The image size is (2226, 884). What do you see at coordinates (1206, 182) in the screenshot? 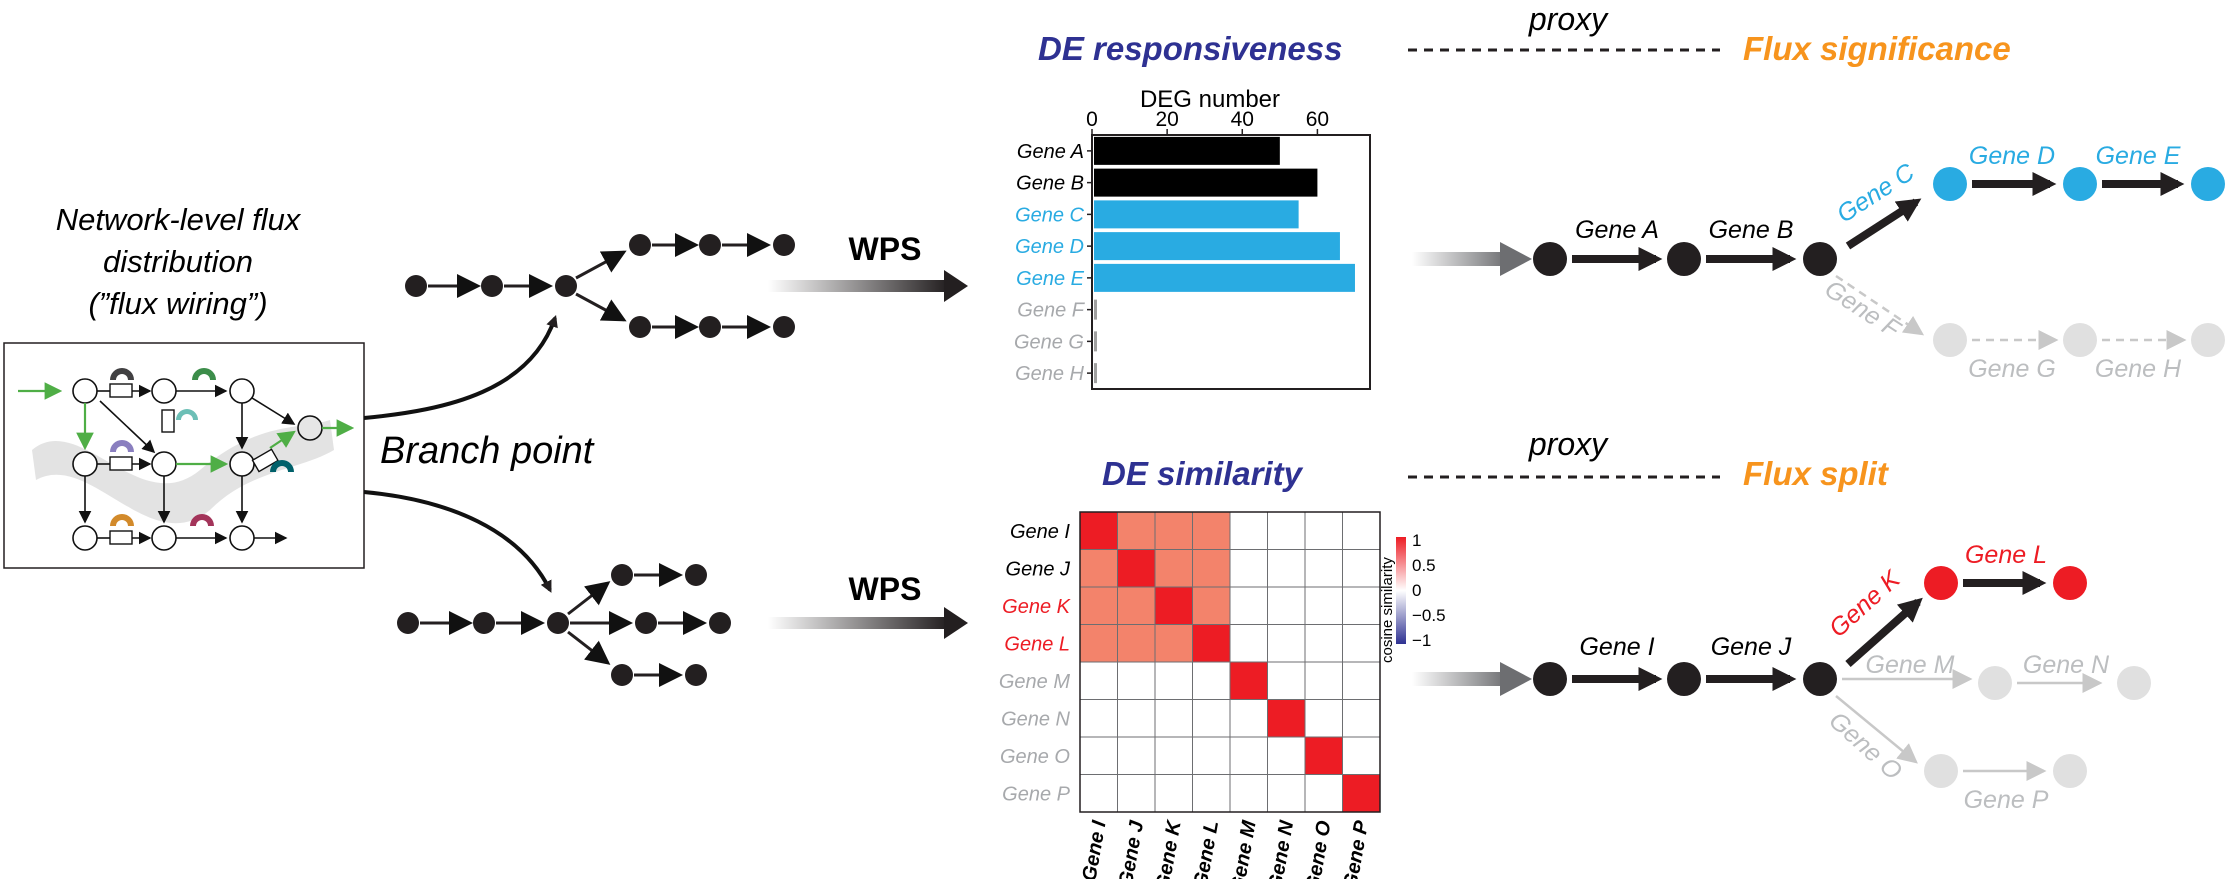
I see `bar-gene-b` at bounding box center [1206, 182].